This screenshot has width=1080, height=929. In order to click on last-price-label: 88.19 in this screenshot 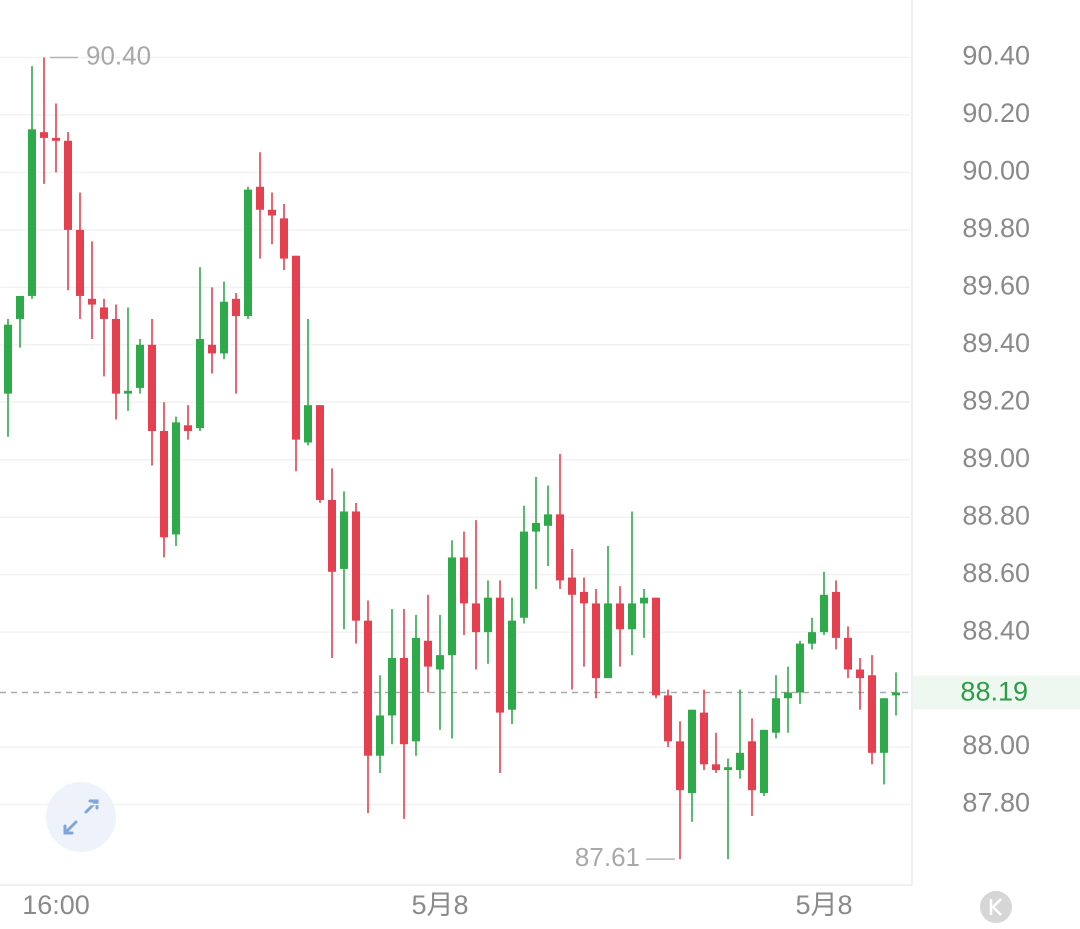, I will do `click(994, 692)`.